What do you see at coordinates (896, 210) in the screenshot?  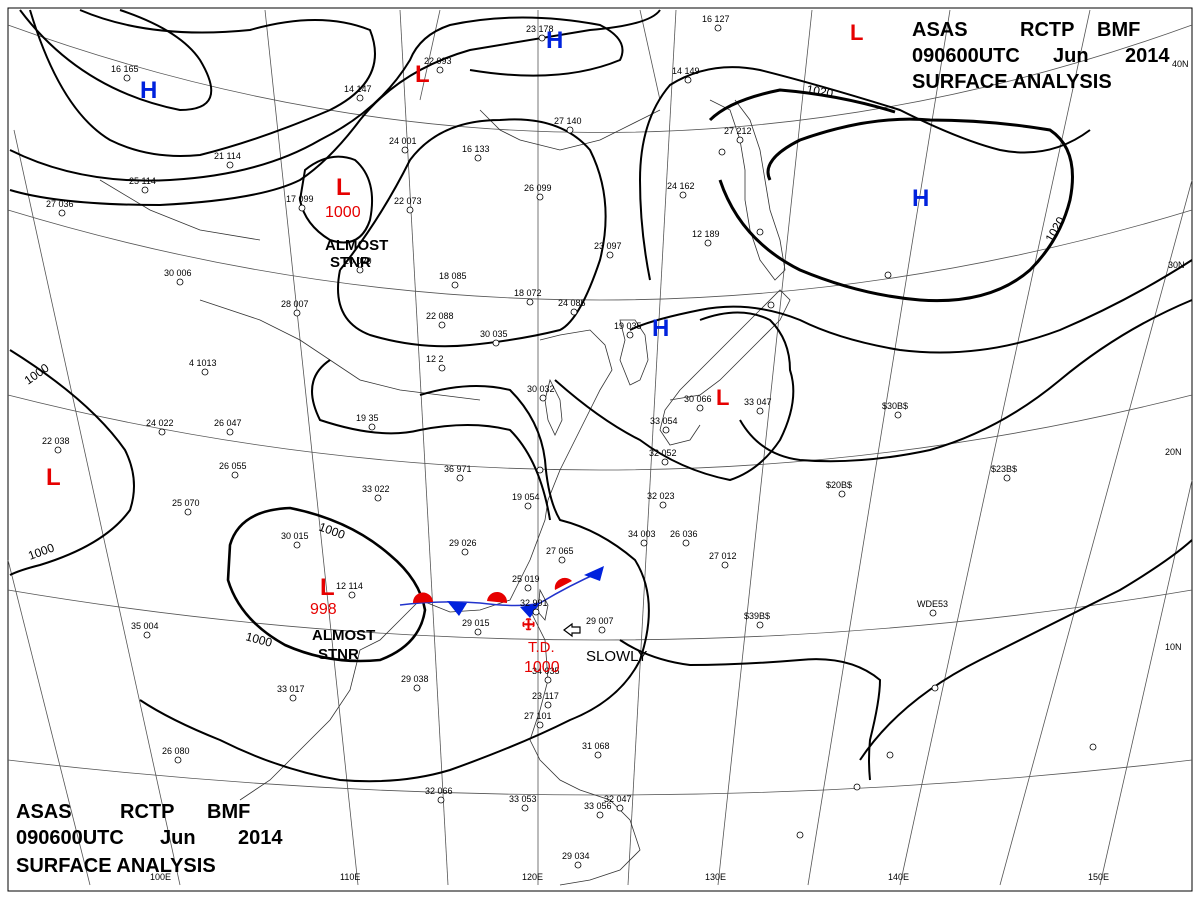 I see `isobar-1020-b` at bounding box center [896, 210].